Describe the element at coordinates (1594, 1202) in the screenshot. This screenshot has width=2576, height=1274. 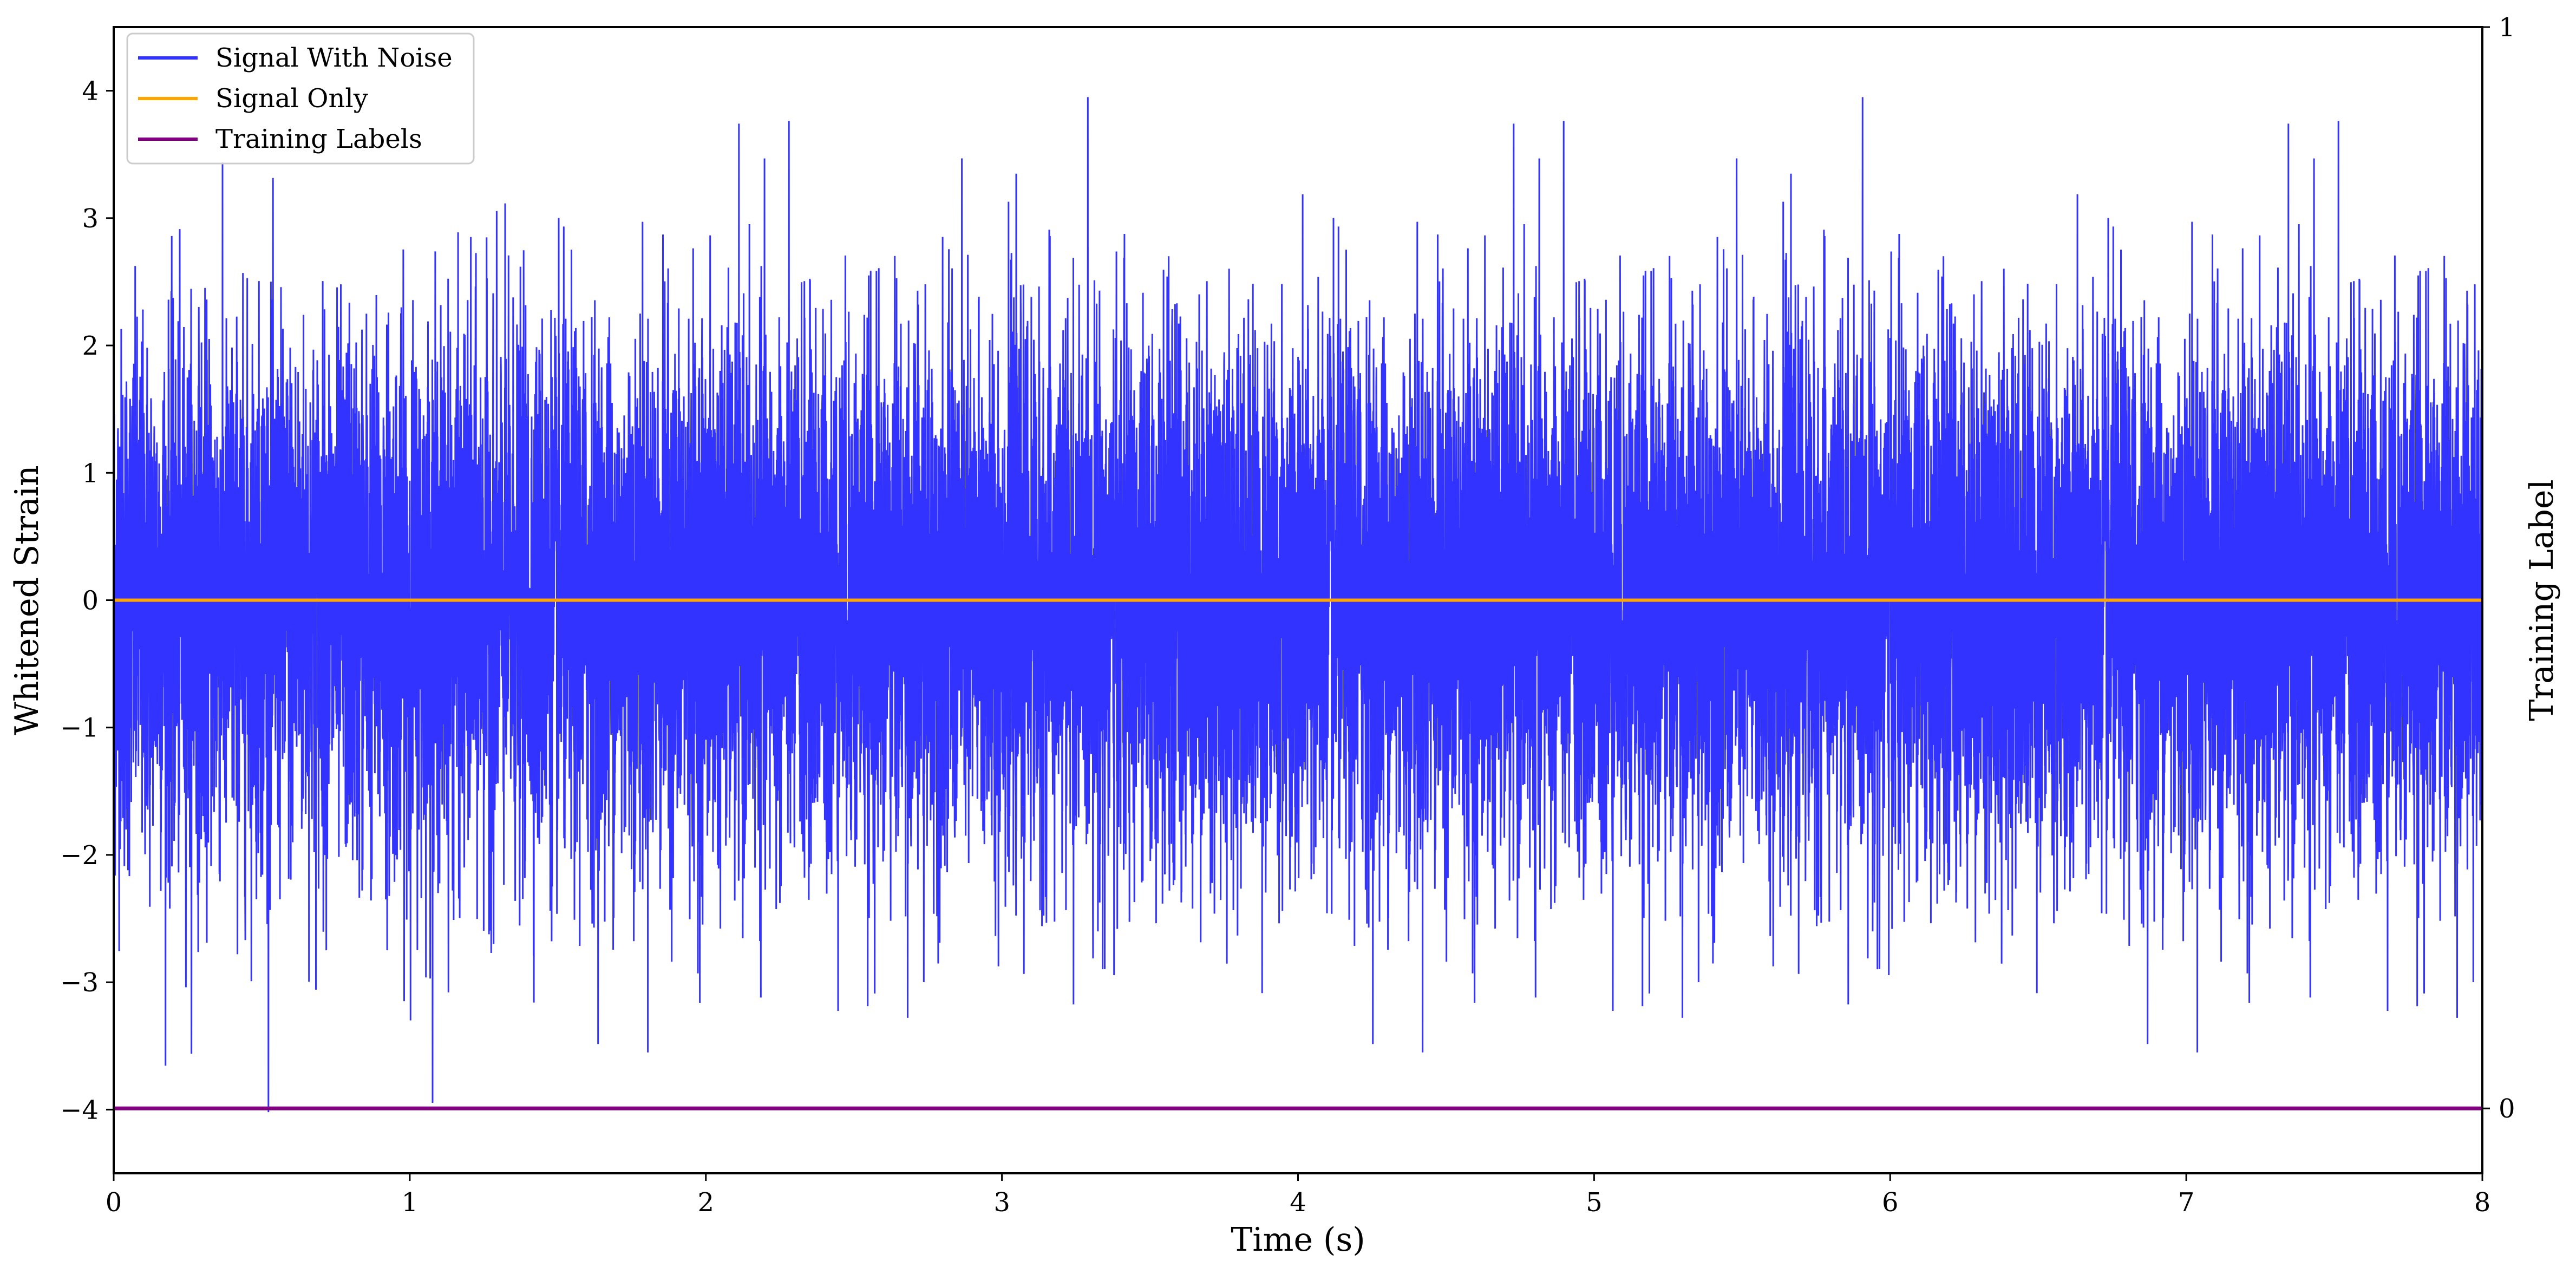
I see `x-tick-label: 5` at that location.